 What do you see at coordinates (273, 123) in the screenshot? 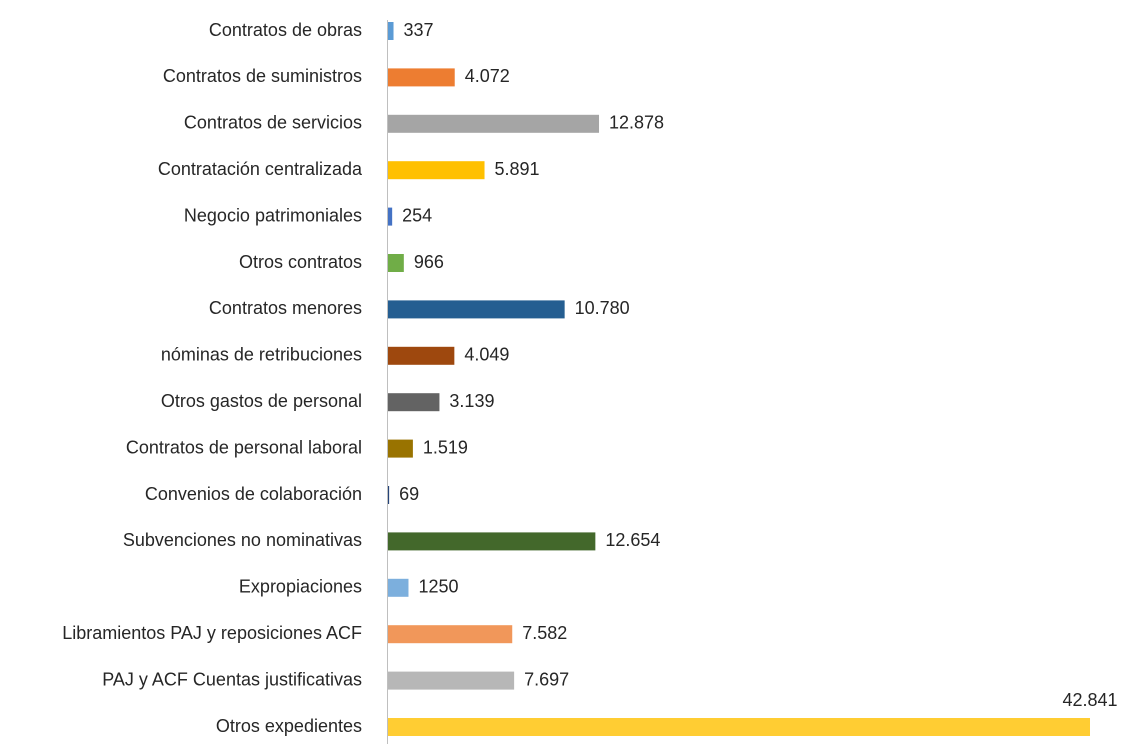
I see `category-label: Contratos de servicios` at bounding box center [273, 123].